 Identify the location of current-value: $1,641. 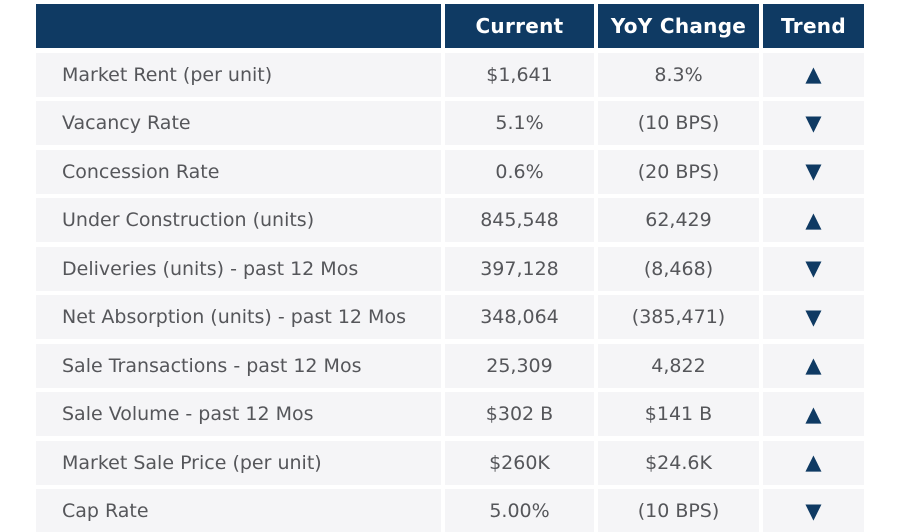
(519, 74).